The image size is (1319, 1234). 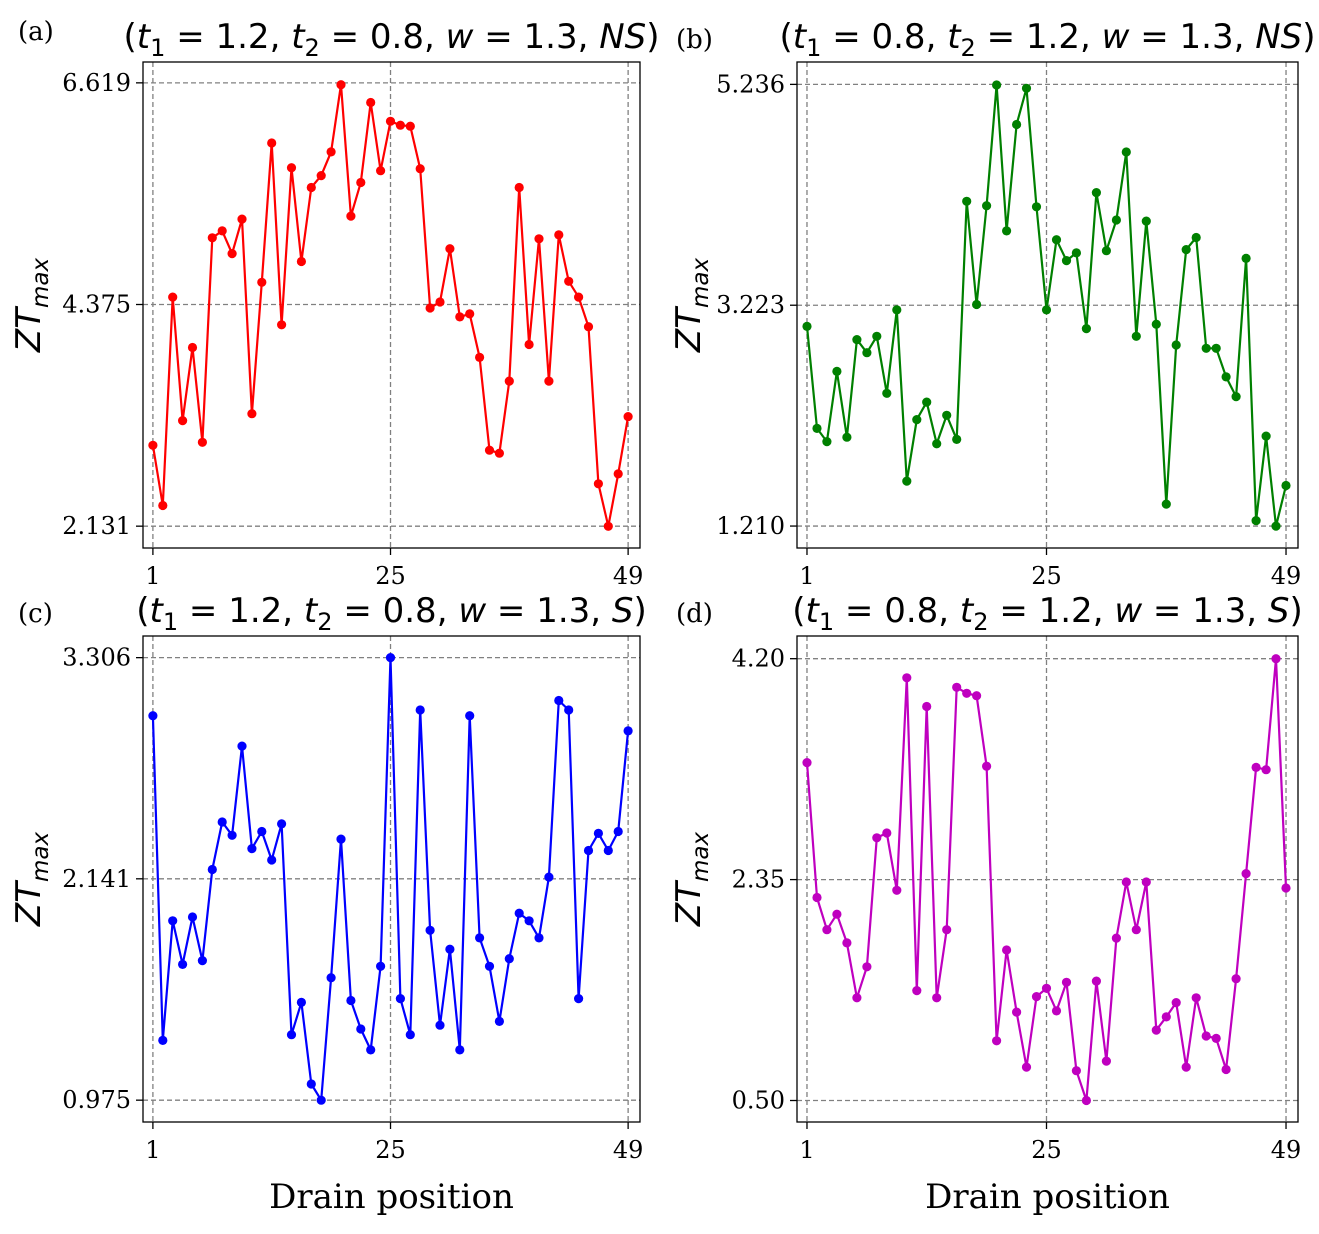 I want to click on title-part: w, so click(x=1116, y=37).